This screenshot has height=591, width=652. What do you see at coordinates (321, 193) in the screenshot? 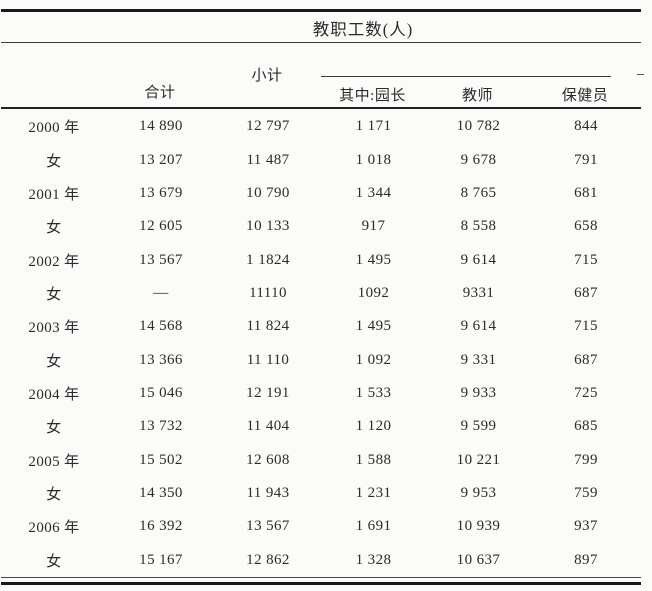
I see `table-row: 2001 年 13 679 10 790 1 344 8 765 681` at bounding box center [321, 193].